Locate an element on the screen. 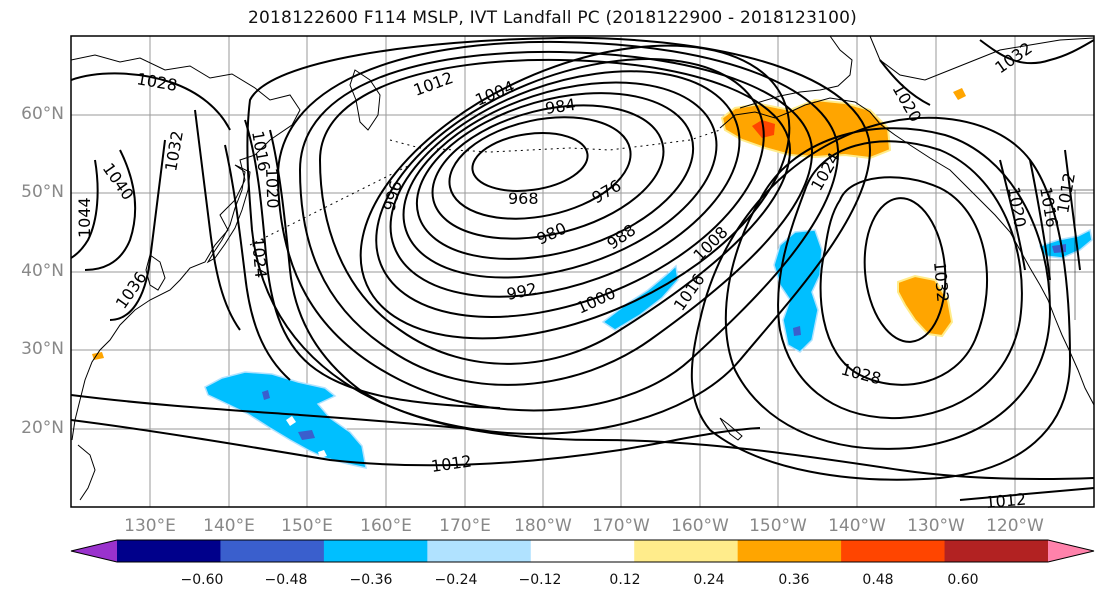 The image size is (1105, 601). colorbar-tick-label: −0.36 is located at coordinates (371, 580).